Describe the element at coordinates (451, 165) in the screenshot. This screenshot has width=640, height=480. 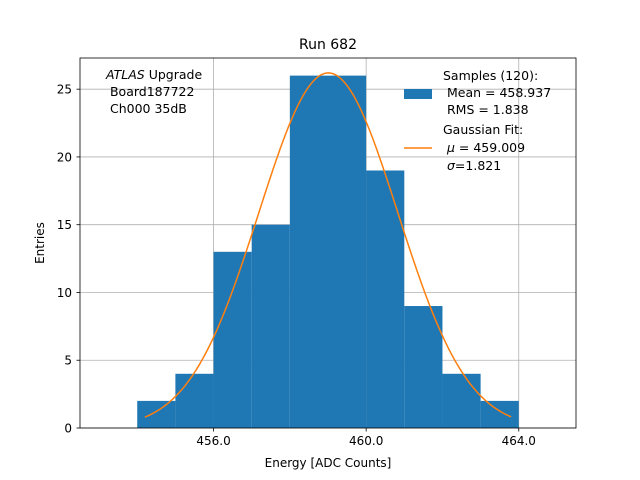
I see `sigma-symbol: σ` at that location.